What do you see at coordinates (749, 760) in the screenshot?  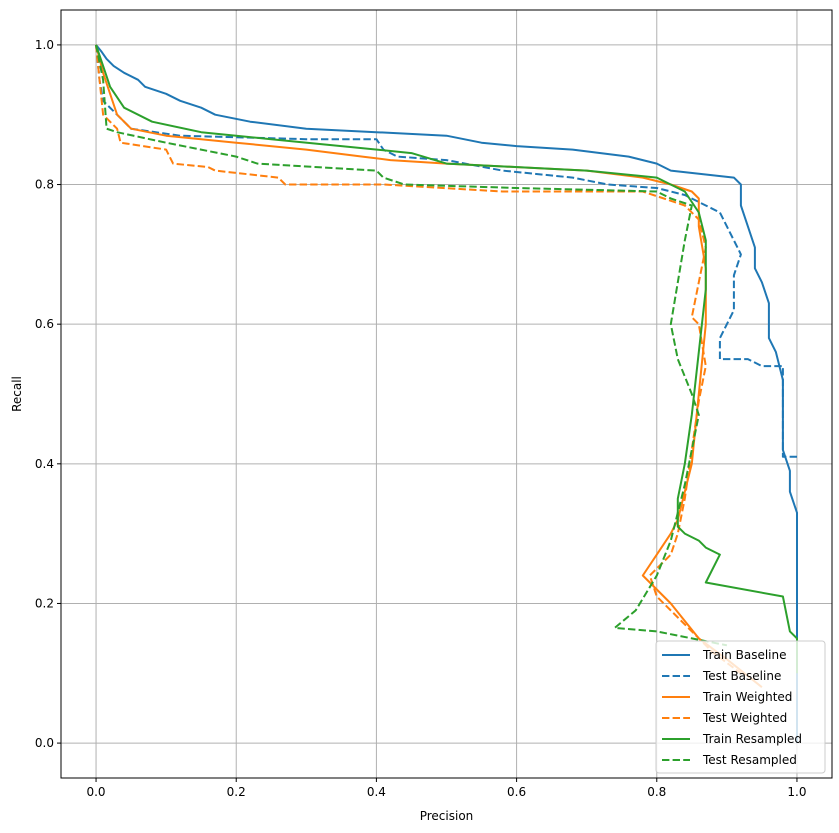 I see `legend-label-test-resampled: Test Resampled` at bounding box center [749, 760].